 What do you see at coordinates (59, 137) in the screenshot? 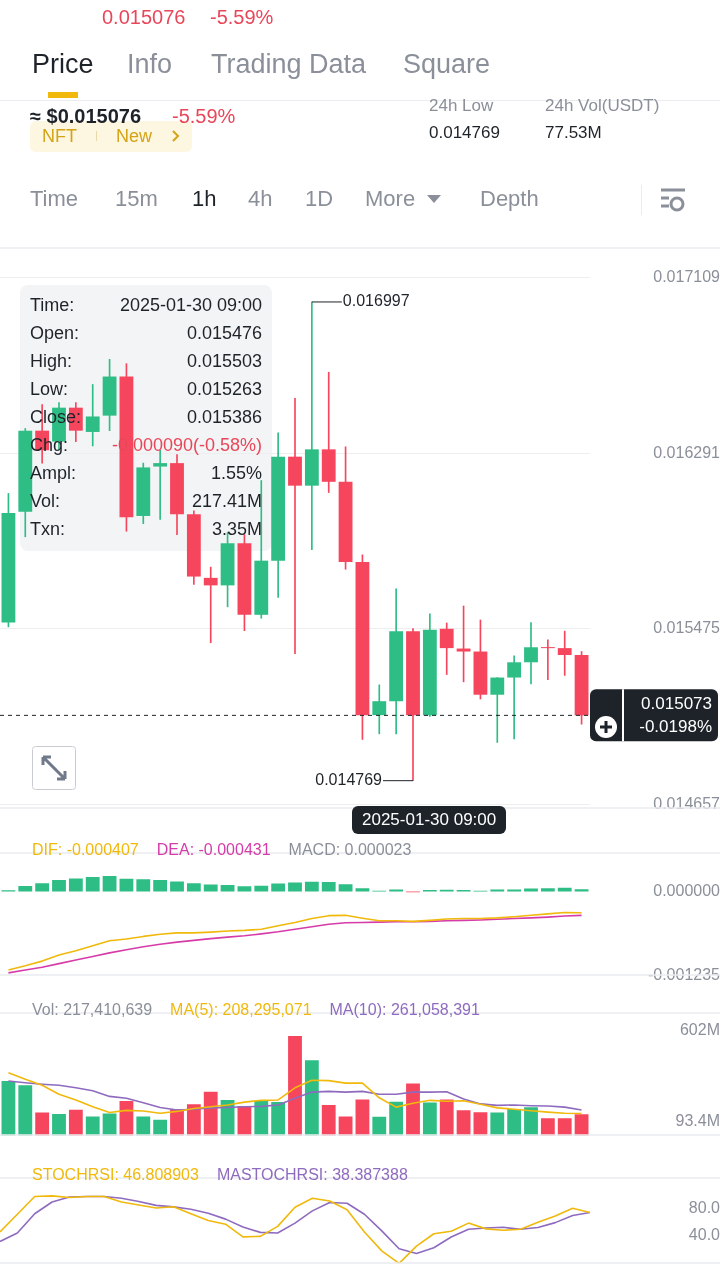
I see `text: NFT` at bounding box center [59, 137].